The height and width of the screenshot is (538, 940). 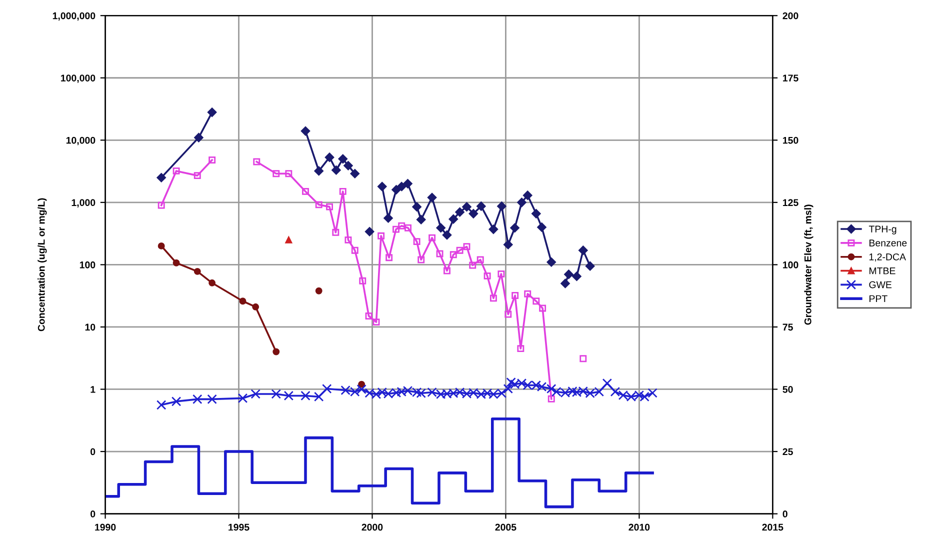 What do you see at coordinates (84, 203) in the screenshot?
I see `y-tick-label: 1,000` at bounding box center [84, 203].